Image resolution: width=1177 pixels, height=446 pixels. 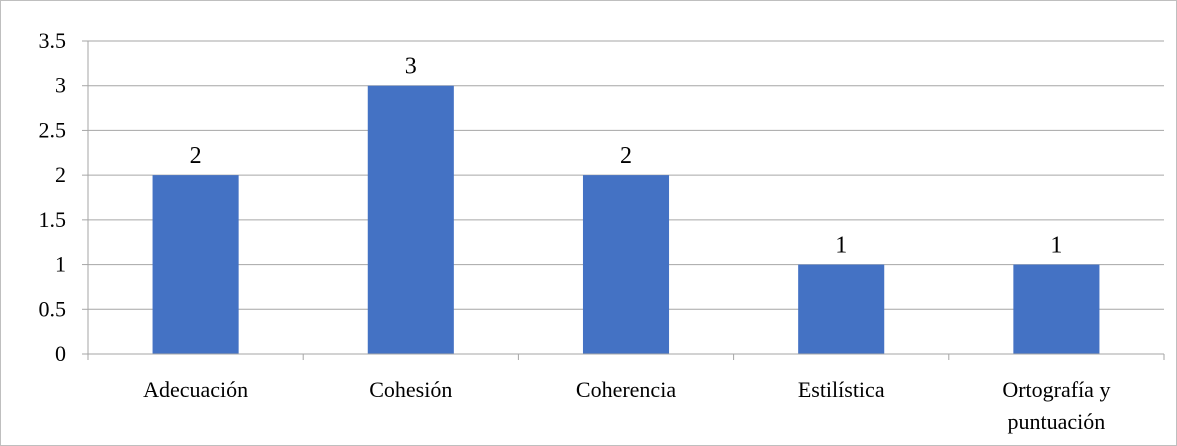 What do you see at coordinates (410, 389) in the screenshot?
I see `x-category-label: Cohesión` at bounding box center [410, 389].